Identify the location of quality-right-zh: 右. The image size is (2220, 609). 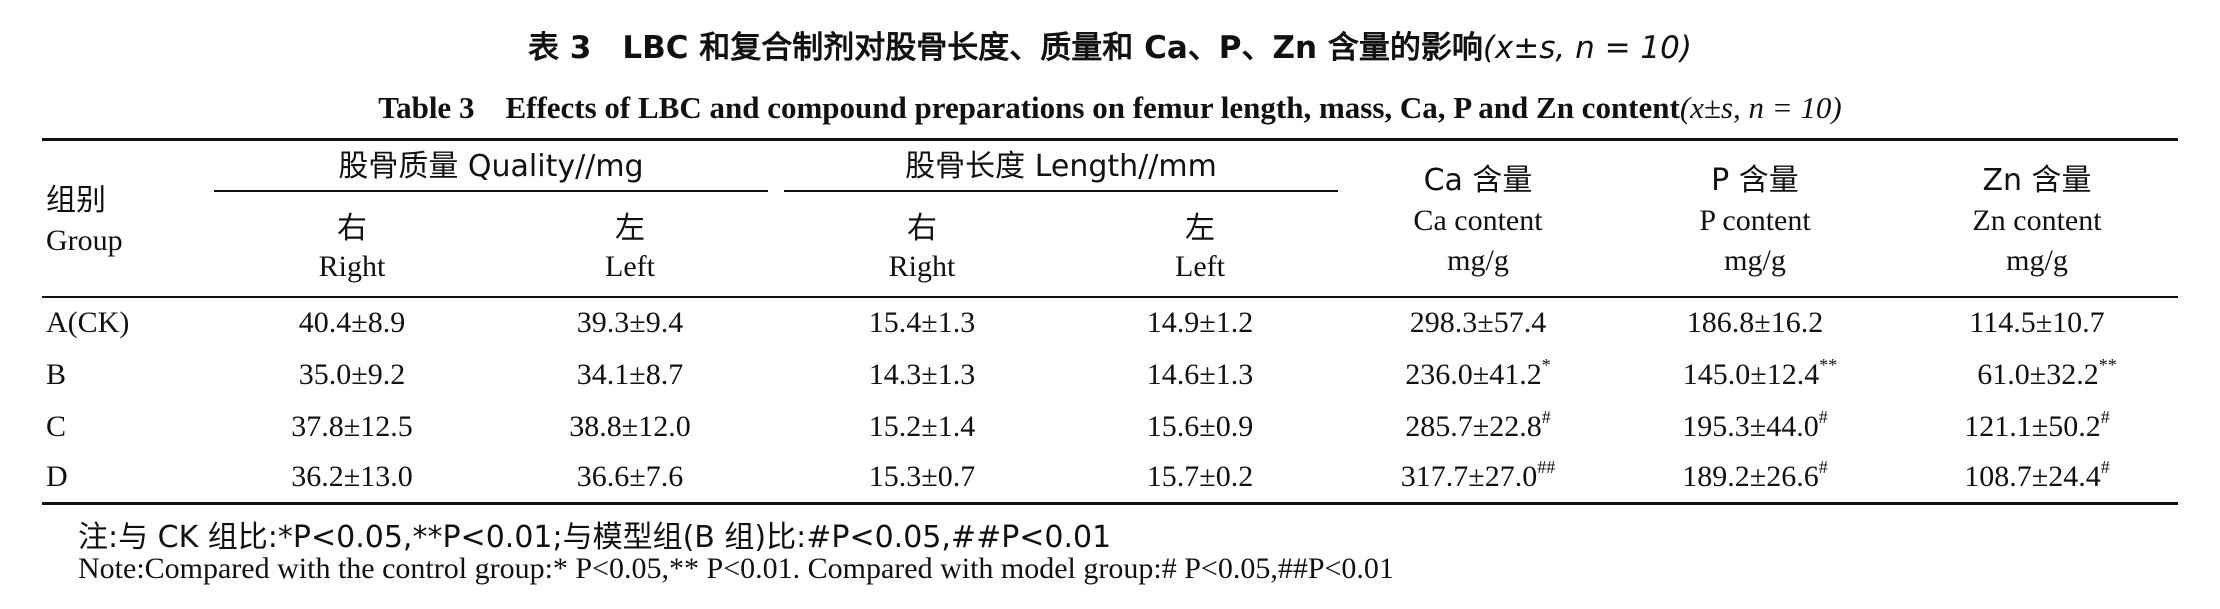
(352, 228).